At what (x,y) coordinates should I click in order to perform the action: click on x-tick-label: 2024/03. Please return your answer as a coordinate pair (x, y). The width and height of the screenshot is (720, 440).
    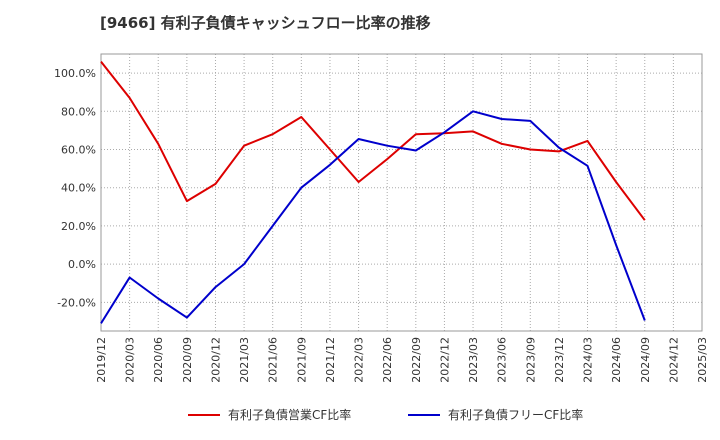
    Looking at the image, I should click on (588, 360).